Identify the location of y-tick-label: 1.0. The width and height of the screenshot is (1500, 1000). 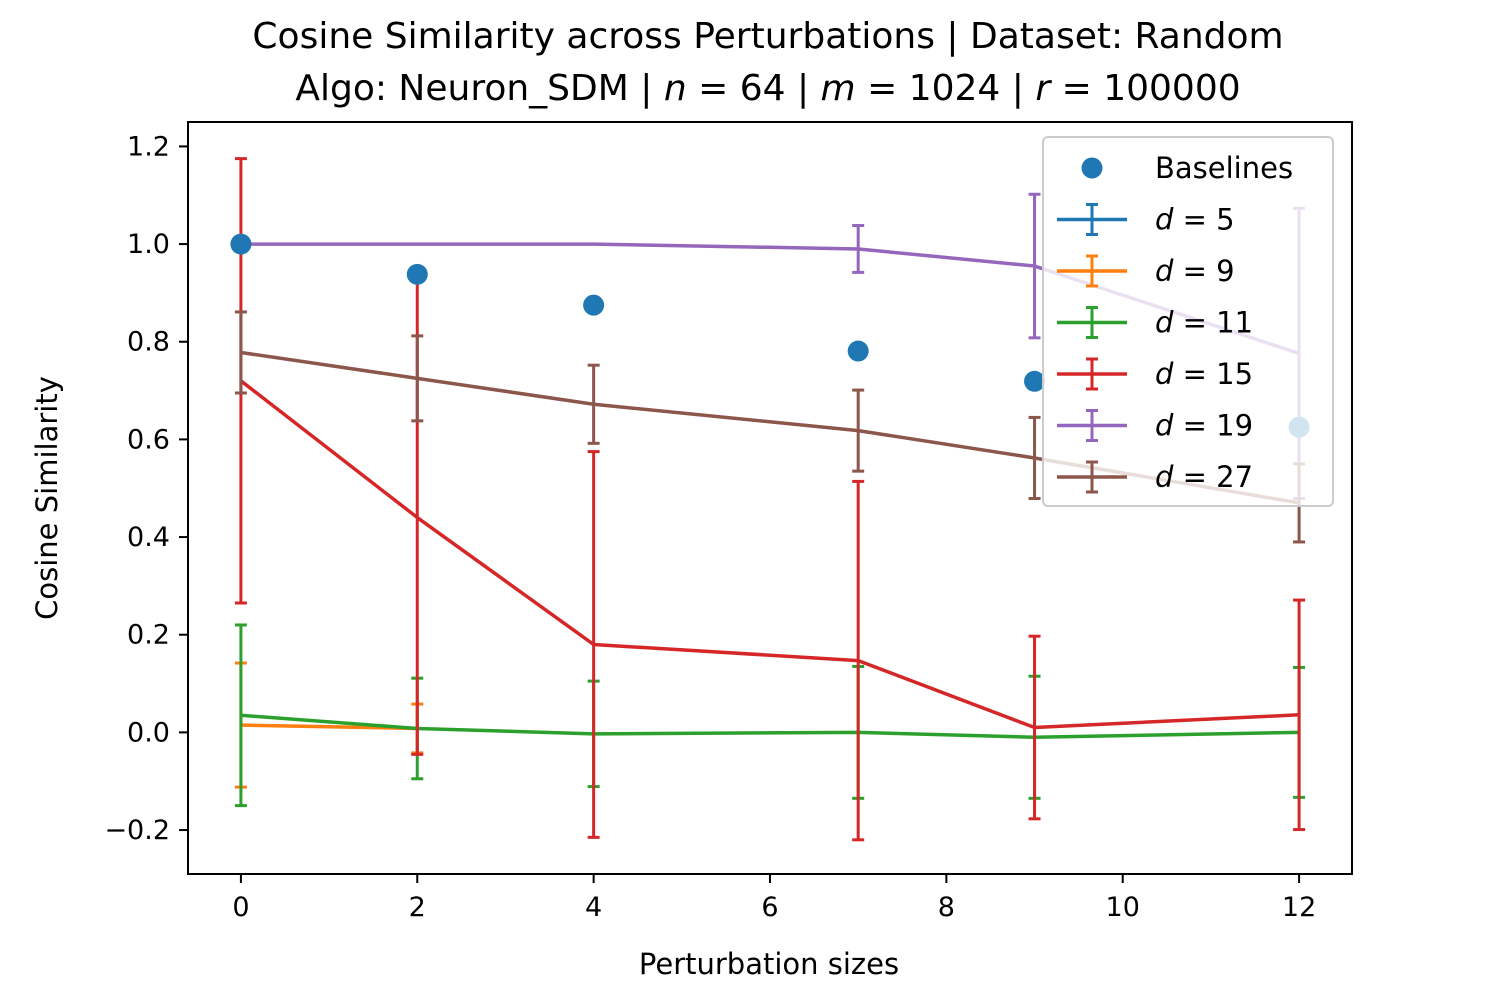
(148, 244).